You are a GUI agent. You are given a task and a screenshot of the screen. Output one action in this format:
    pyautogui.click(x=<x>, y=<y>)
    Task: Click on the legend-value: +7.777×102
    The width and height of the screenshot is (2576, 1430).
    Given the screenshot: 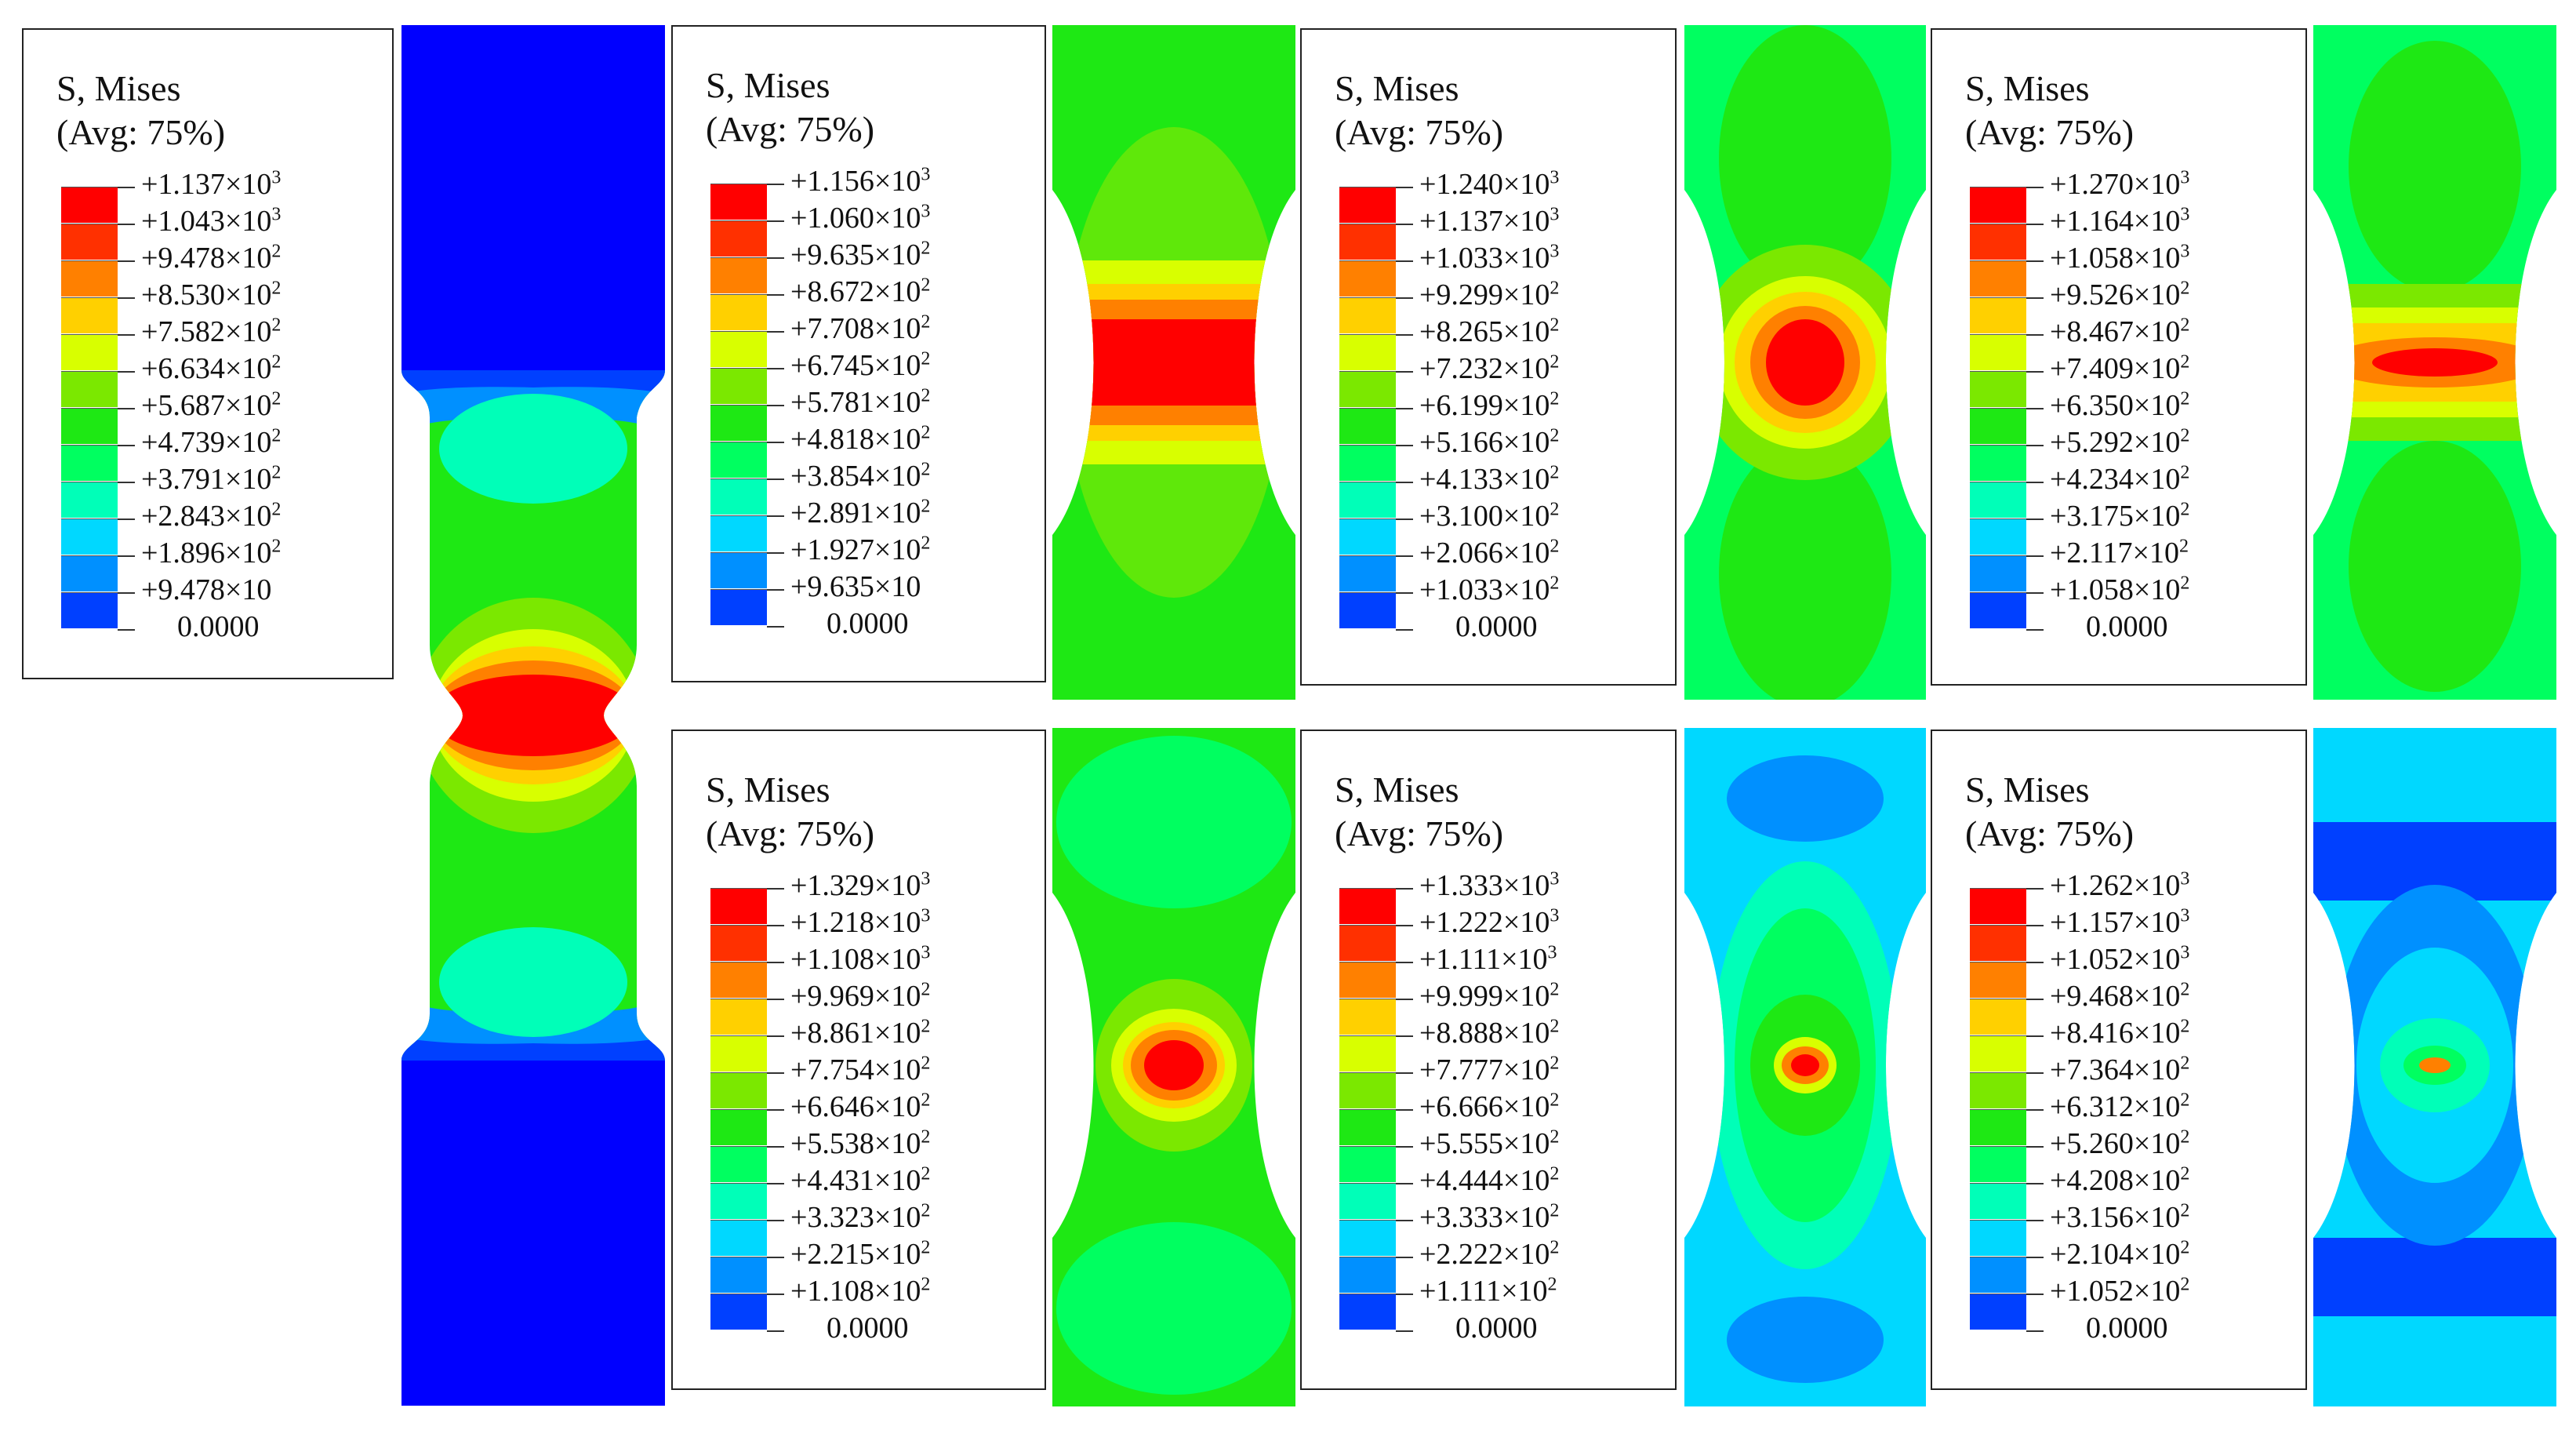 What is the action you would take?
    pyautogui.click(x=1489, y=1069)
    